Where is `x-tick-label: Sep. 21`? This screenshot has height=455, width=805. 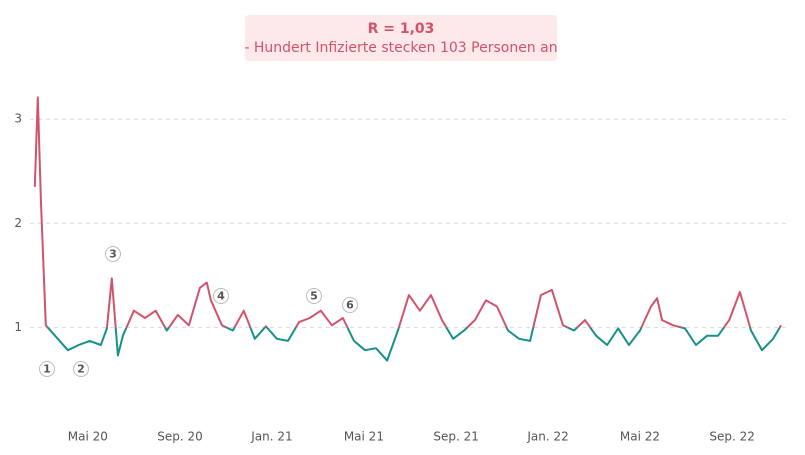
x-tick-label: Sep. 21 is located at coordinates (456, 437).